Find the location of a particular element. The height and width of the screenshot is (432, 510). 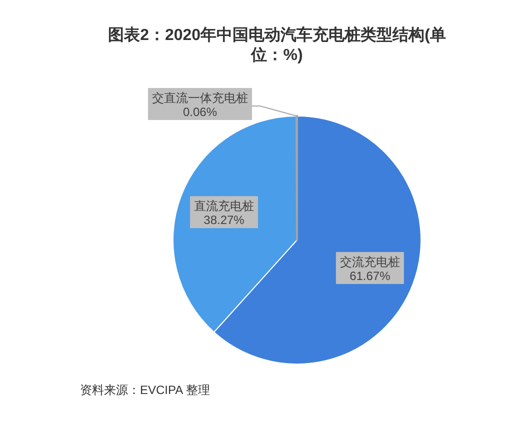

slice-label: 交直流一体充电桩 is located at coordinates (200, 98).